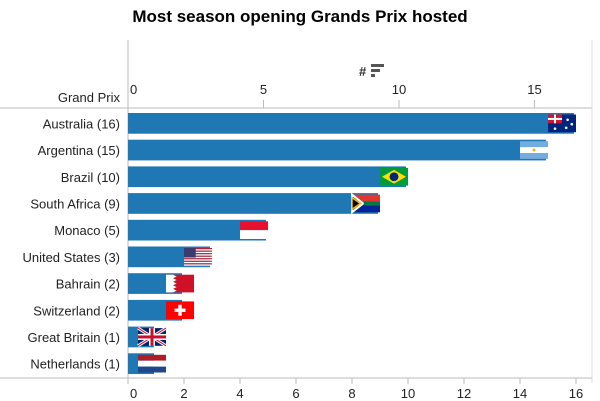 This screenshot has height=401, width=600. Describe the element at coordinates (87, 230) in the screenshot. I see `category-label: Monaco (5)` at that location.